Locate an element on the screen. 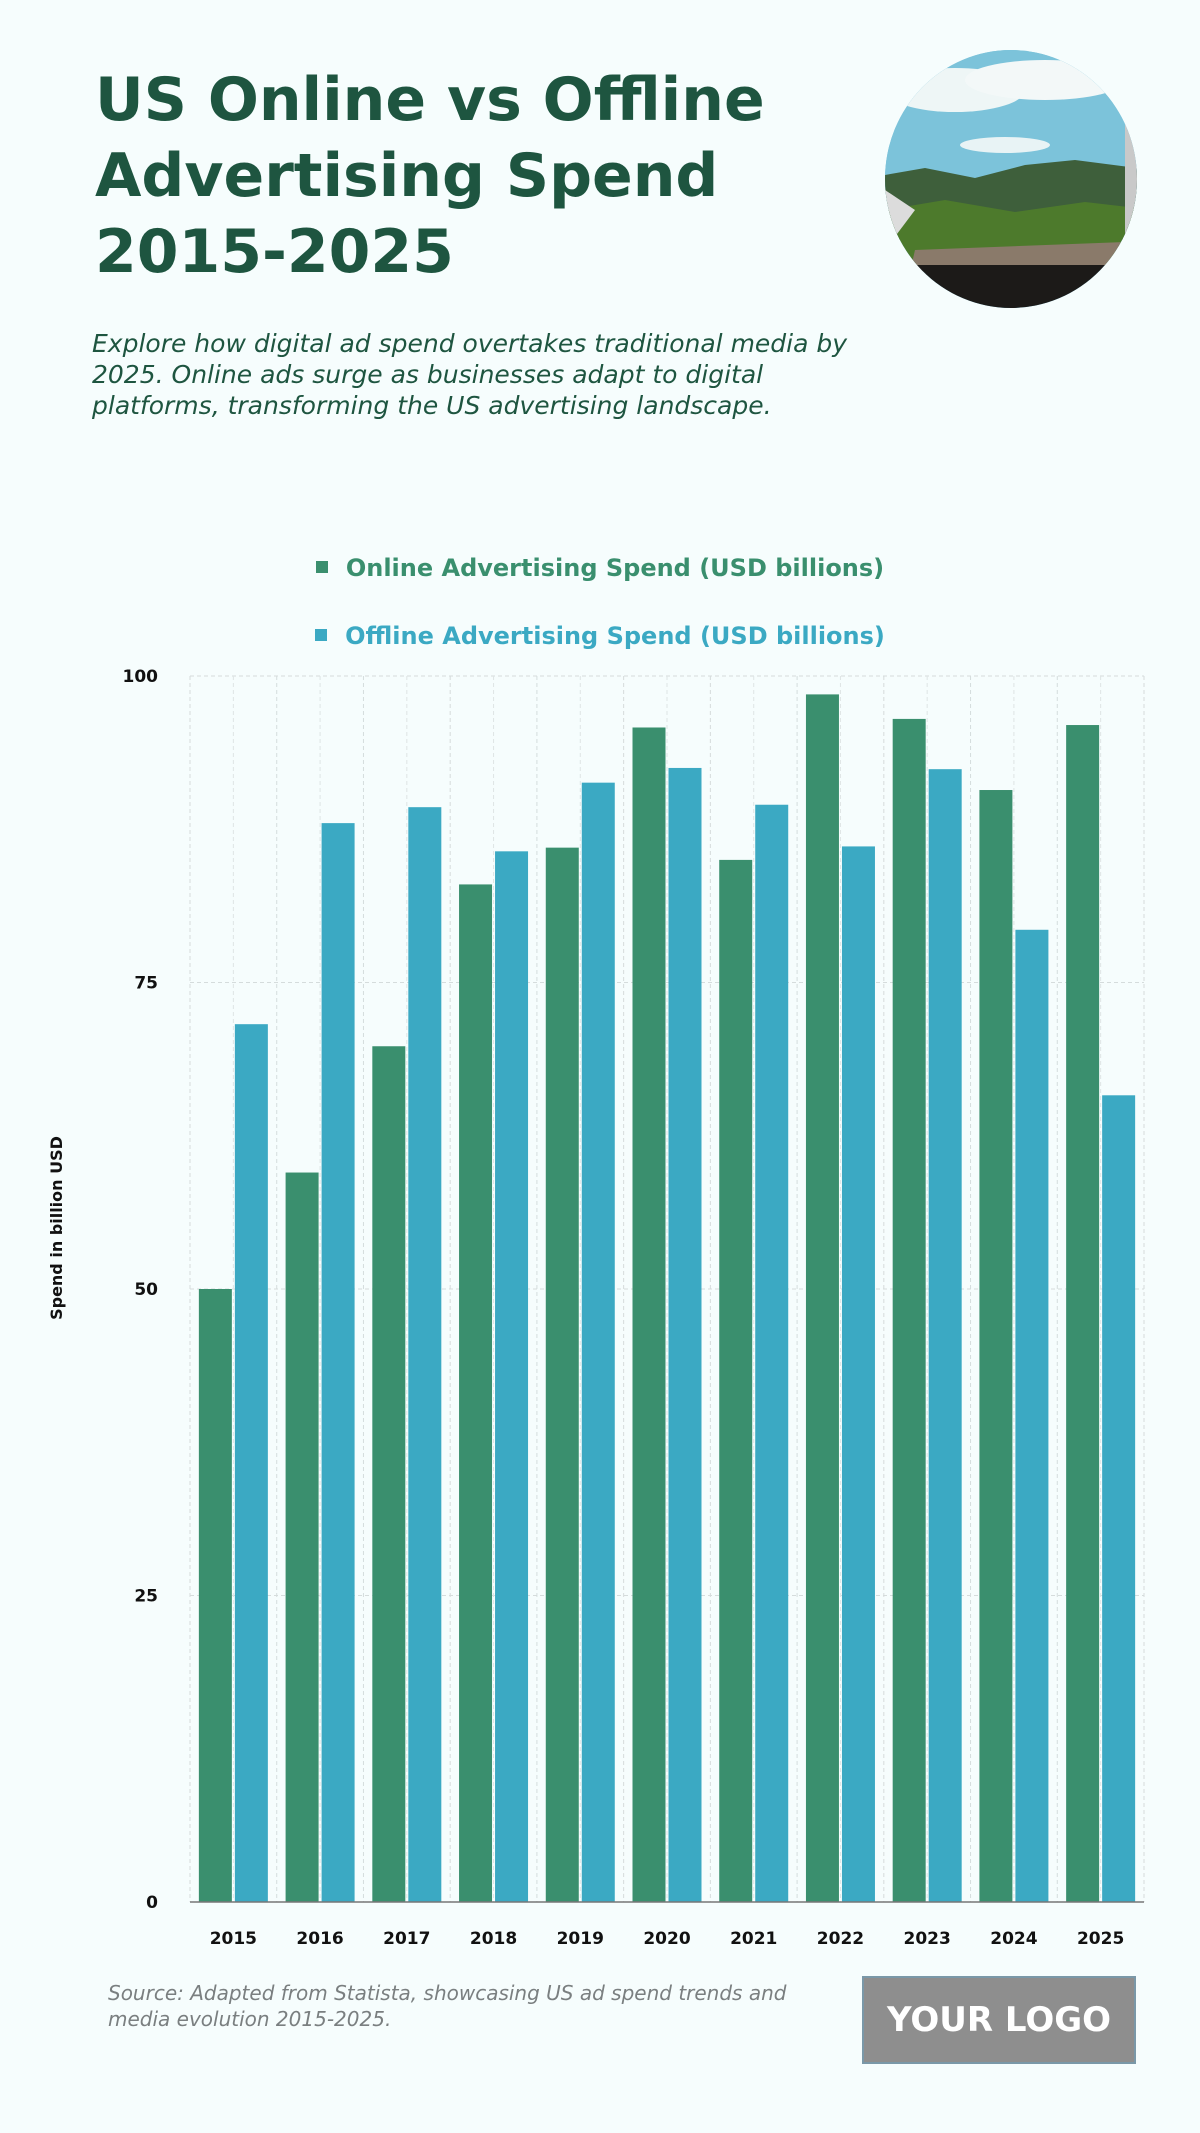 This screenshot has height=2133, width=1200. x-tick-label: 2015 is located at coordinates (233, 1939).